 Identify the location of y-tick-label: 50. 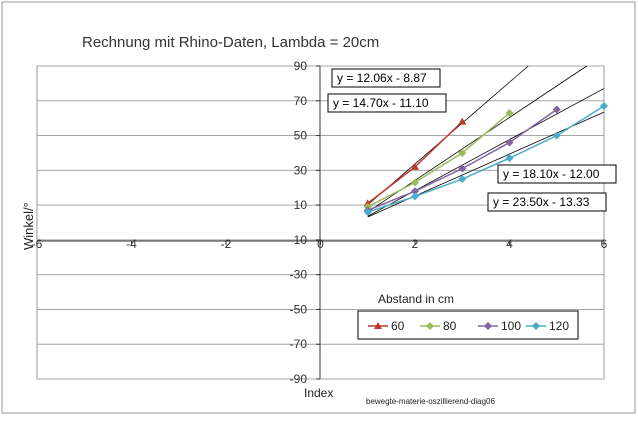
(301, 136).